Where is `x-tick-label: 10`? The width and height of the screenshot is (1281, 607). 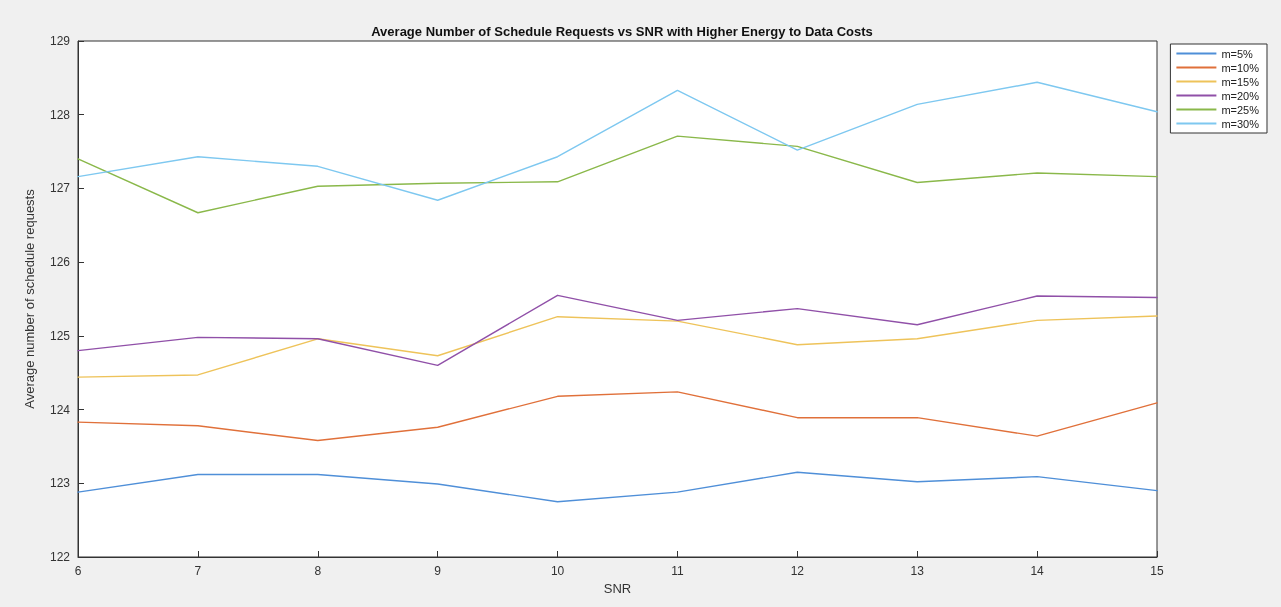
x-tick-label: 10 is located at coordinates (557, 571).